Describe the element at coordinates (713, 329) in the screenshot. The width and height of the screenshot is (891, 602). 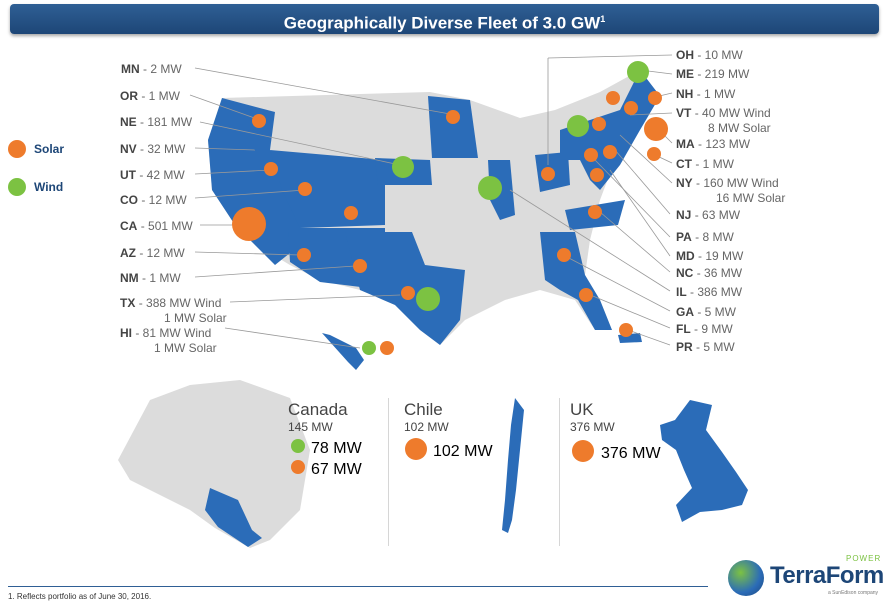
I see `state-value: - 9 MW` at that location.